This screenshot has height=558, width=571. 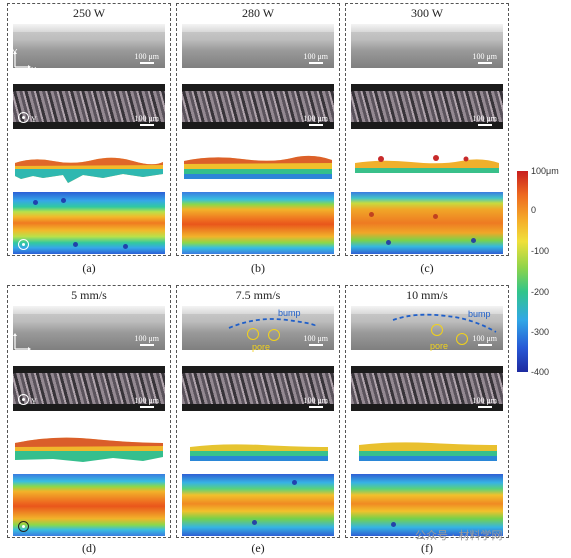 I want to click on panel-title: 5 mm/s, so click(x=89, y=295).